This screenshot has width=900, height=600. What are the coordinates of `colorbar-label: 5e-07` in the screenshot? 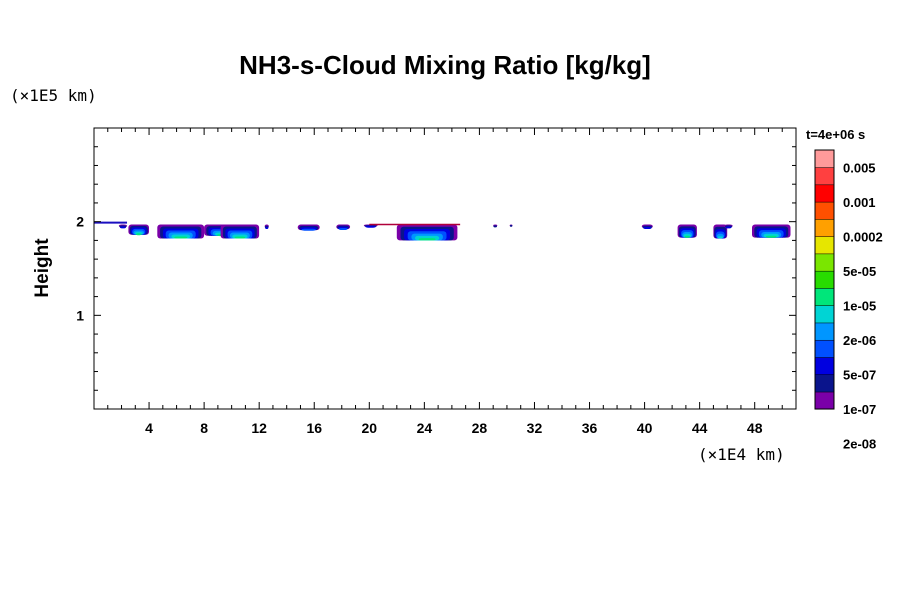 It's located at (859, 375).